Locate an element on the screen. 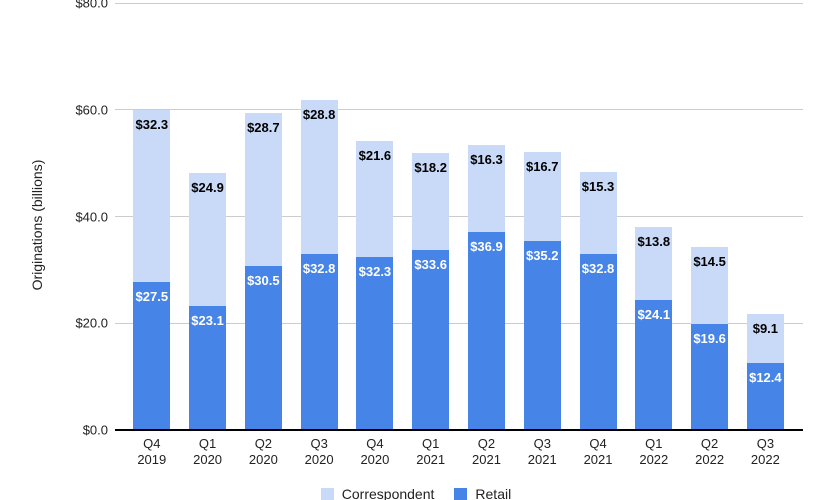  bar-label-retail: $27.5 is located at coordinates (152, 297).